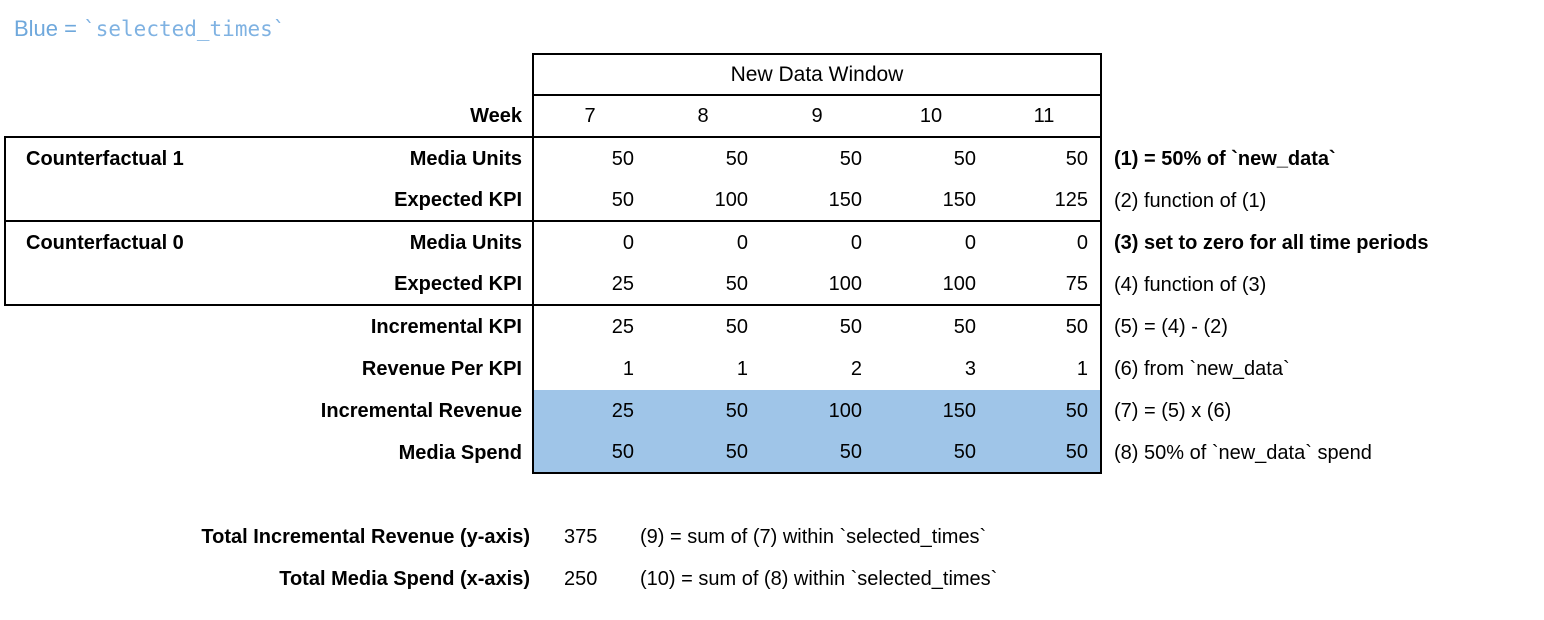 Image resolution: width=1544 pixels, height=620 pixels. What do you see at coordinates (1190, 284) in the screenshot?
I see `row-annotation: (4) function of (3)` at bounding box center [1190, 284].